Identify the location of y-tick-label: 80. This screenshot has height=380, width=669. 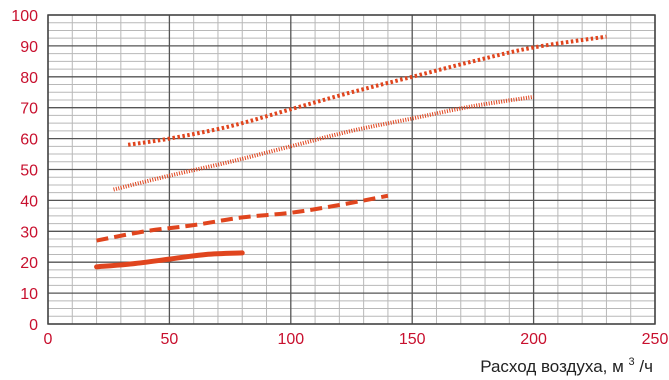
(29, 78).